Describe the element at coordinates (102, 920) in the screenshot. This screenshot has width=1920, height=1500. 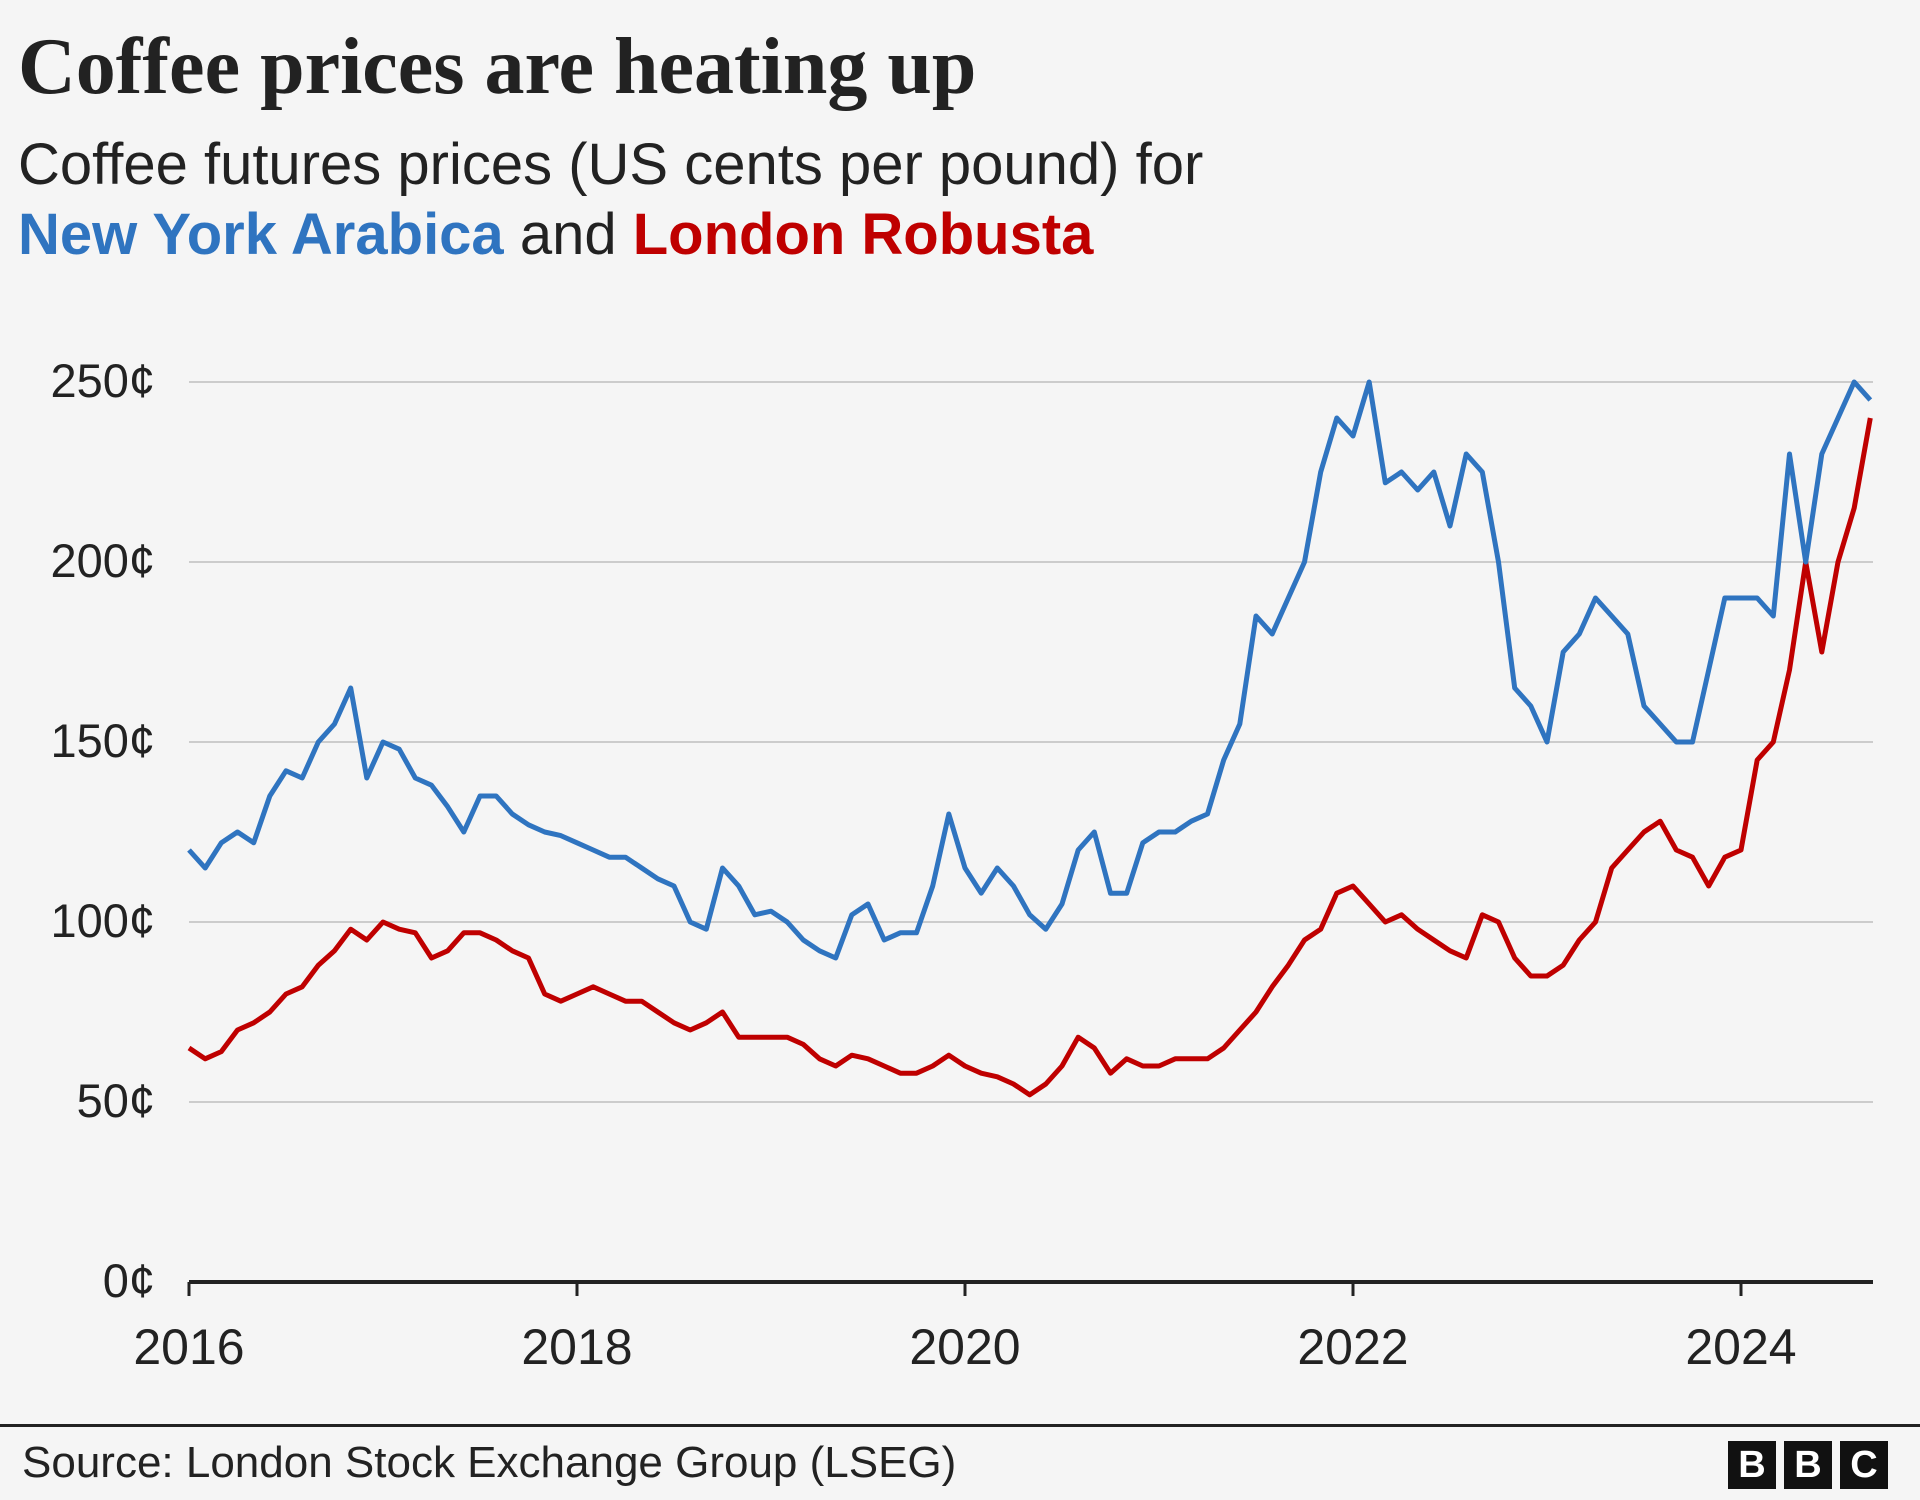
I see `y-tick-label: 100¢` at that location.